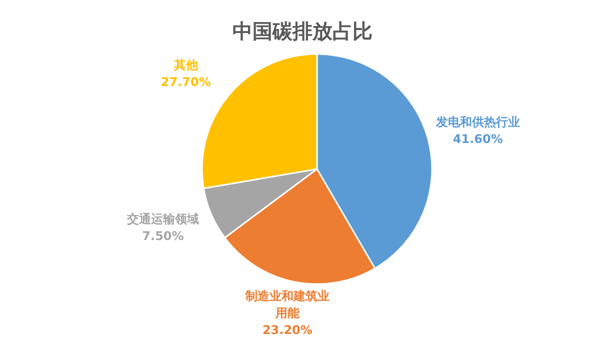 This screenshot has width=605, height=340. I want to click on slice-label: 交通运输领域, so click(162, 219).